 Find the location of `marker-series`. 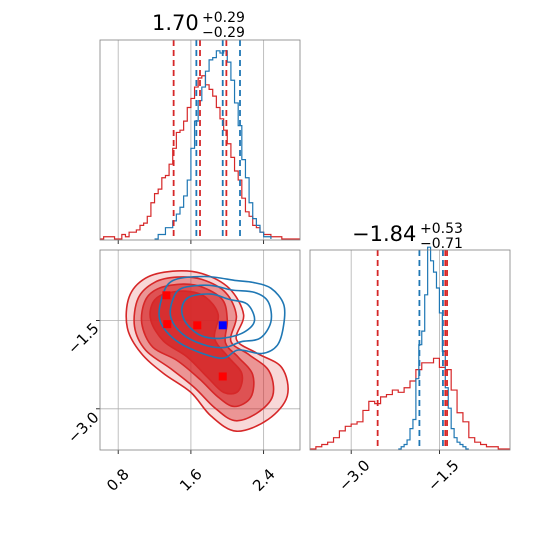

marker-series is located at coordinates (194, 336).